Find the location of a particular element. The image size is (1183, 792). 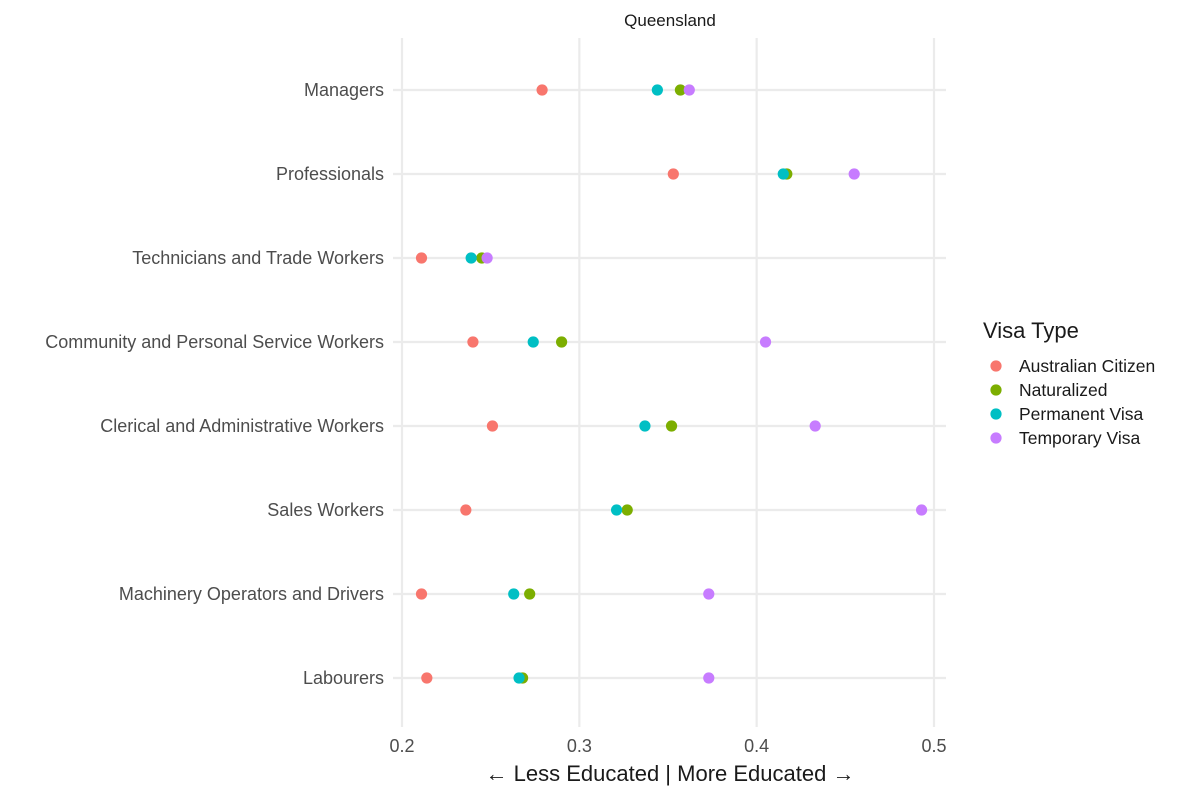

x-tick-labels: 0.2 0.3 0.4 0.5 is located at coordinates (667, 746).